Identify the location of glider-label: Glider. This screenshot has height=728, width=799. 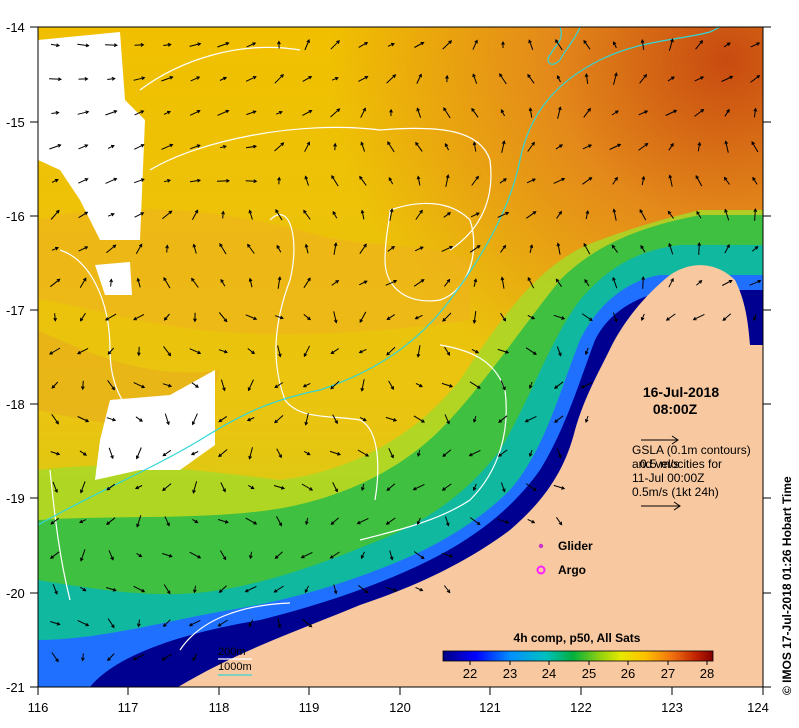
(575, 546).